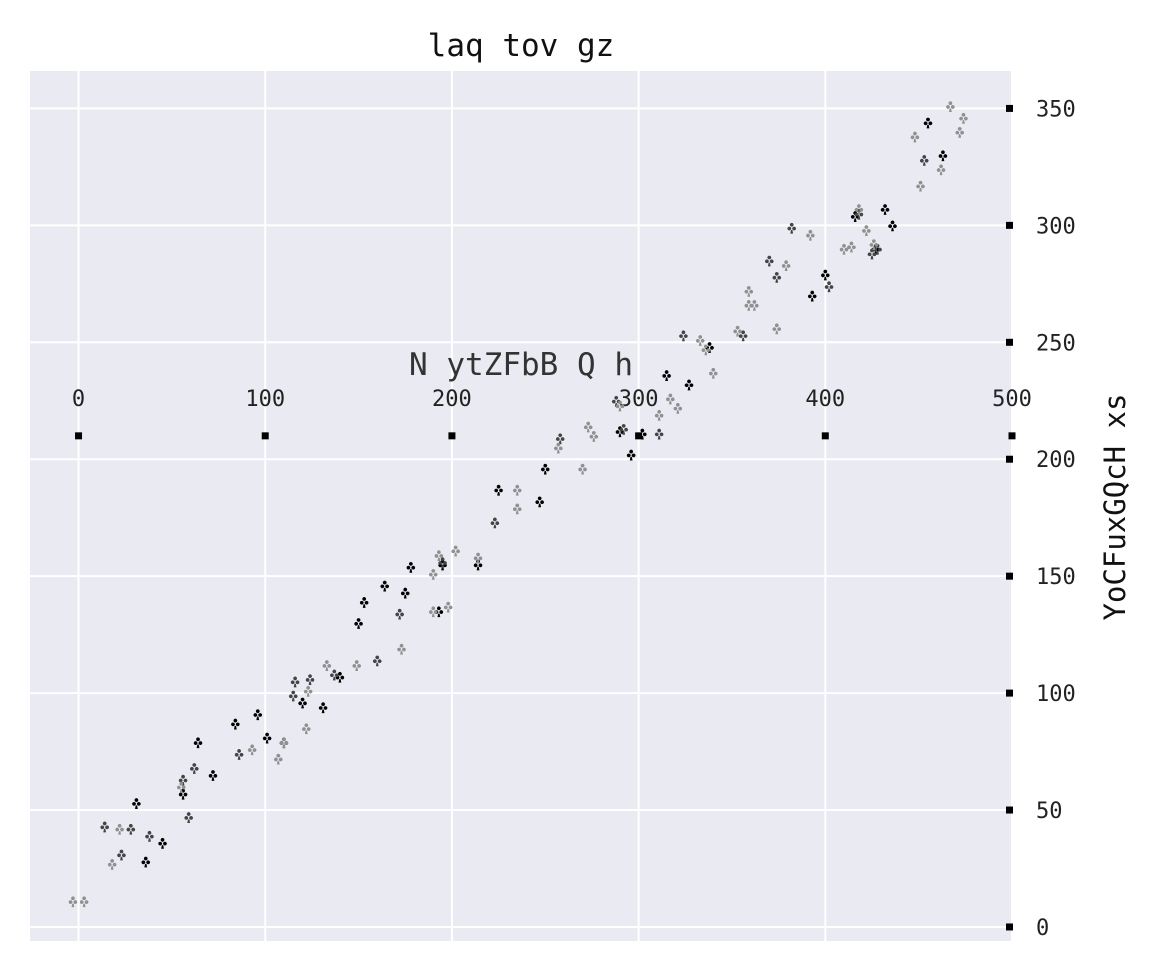  Describe the element at coordinates (639, 399) in the screenshot. I see `x-tick-label: 300` at that location.